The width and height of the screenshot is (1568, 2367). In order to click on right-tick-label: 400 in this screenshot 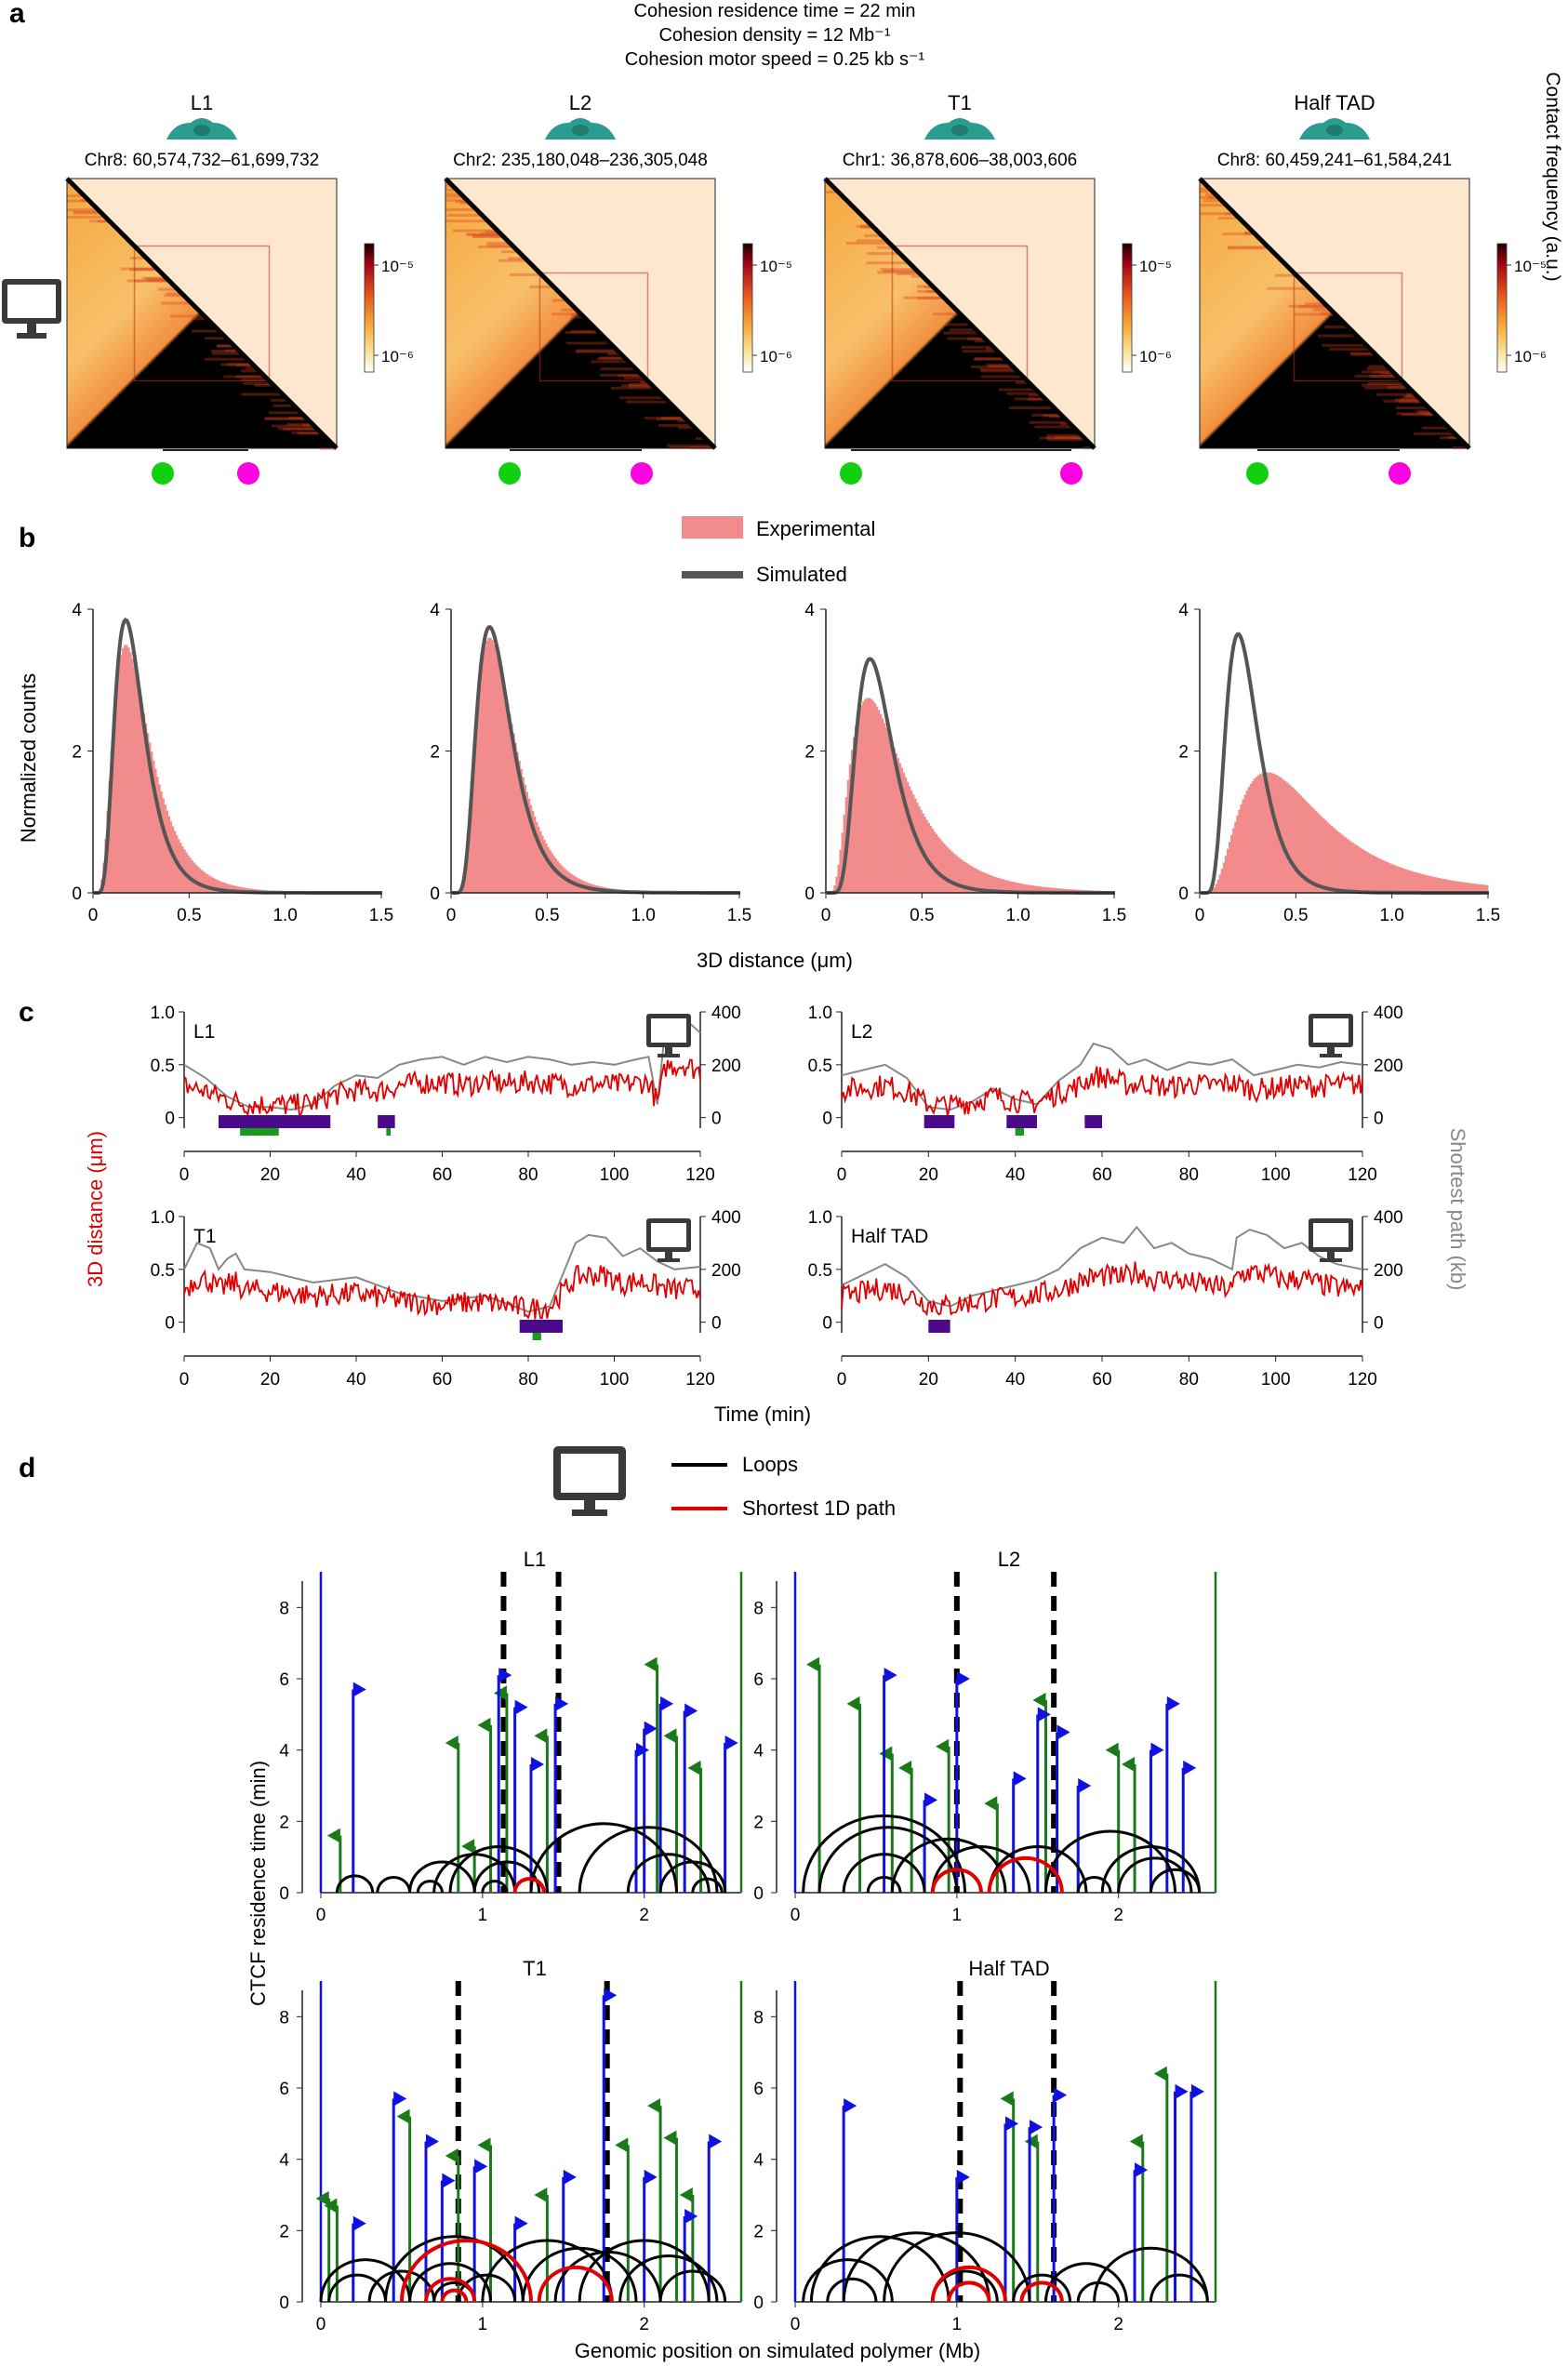, I will do `click(726, 1218)`.